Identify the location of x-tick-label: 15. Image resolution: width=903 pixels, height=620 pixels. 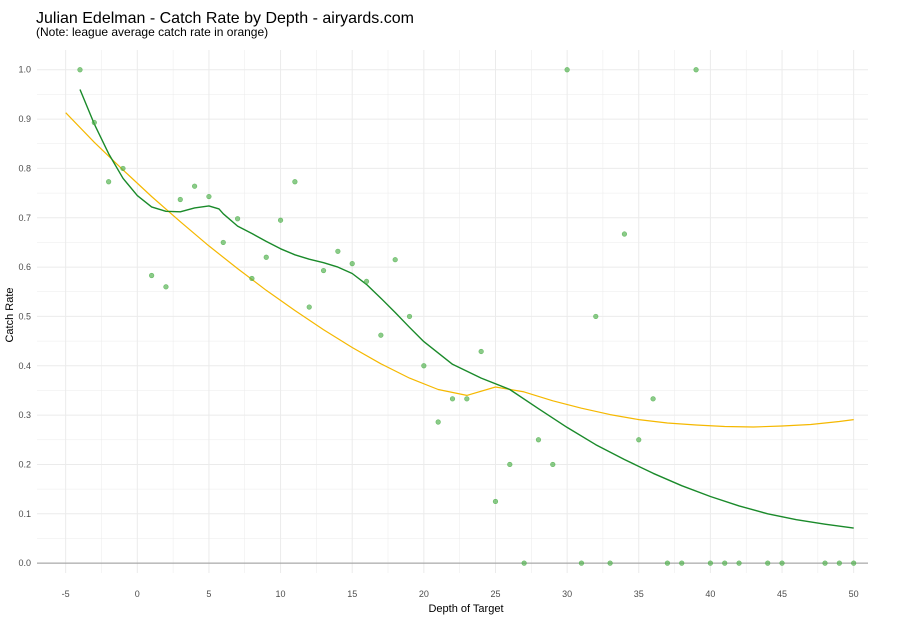
(352, 594).